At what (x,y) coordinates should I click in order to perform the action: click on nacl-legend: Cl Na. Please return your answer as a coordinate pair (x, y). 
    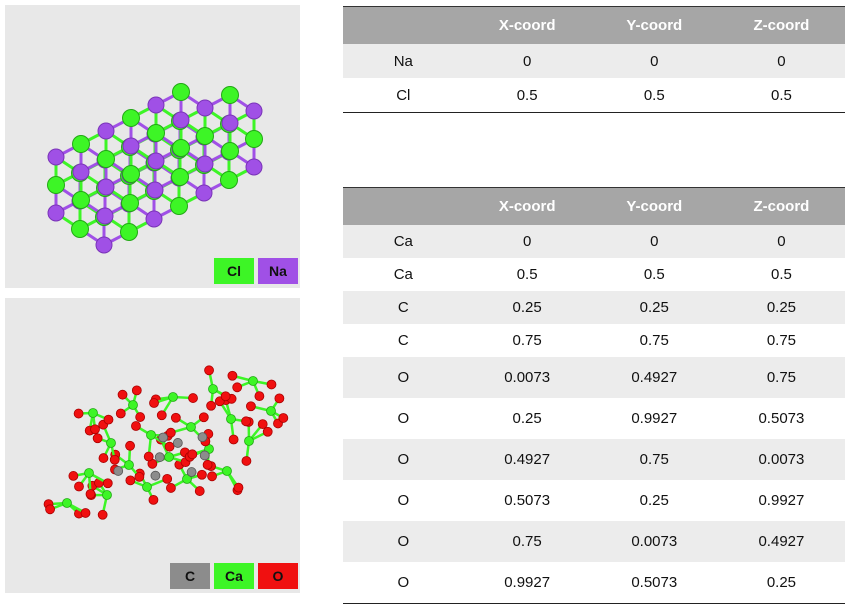
    Looking at the image, I should click on (256, 271).